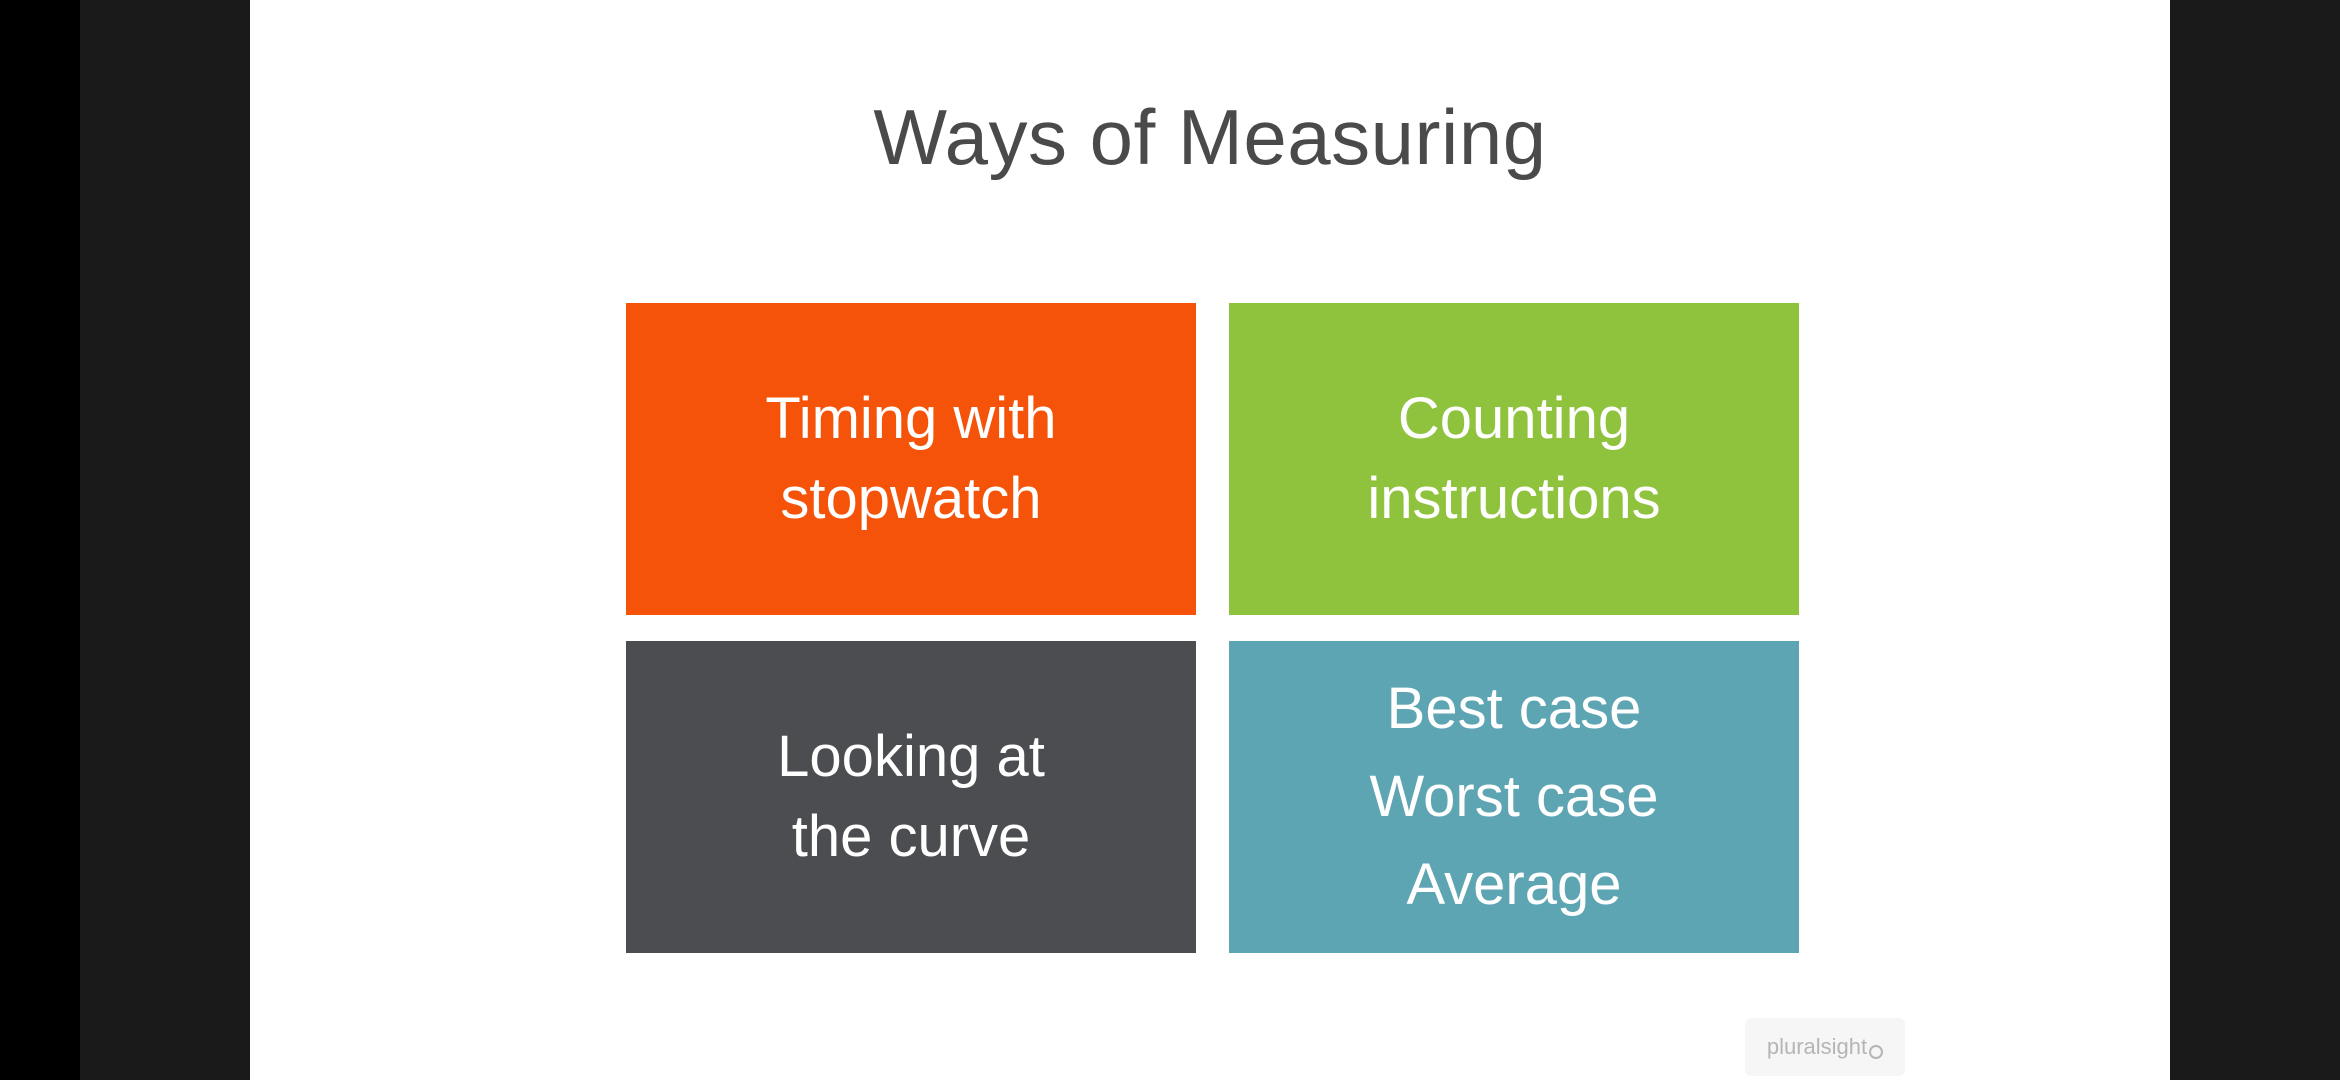  What do you see at coordinates (165, 540) in the screenshot?
I see `letterbox-left` at bounding box center [165, 540].